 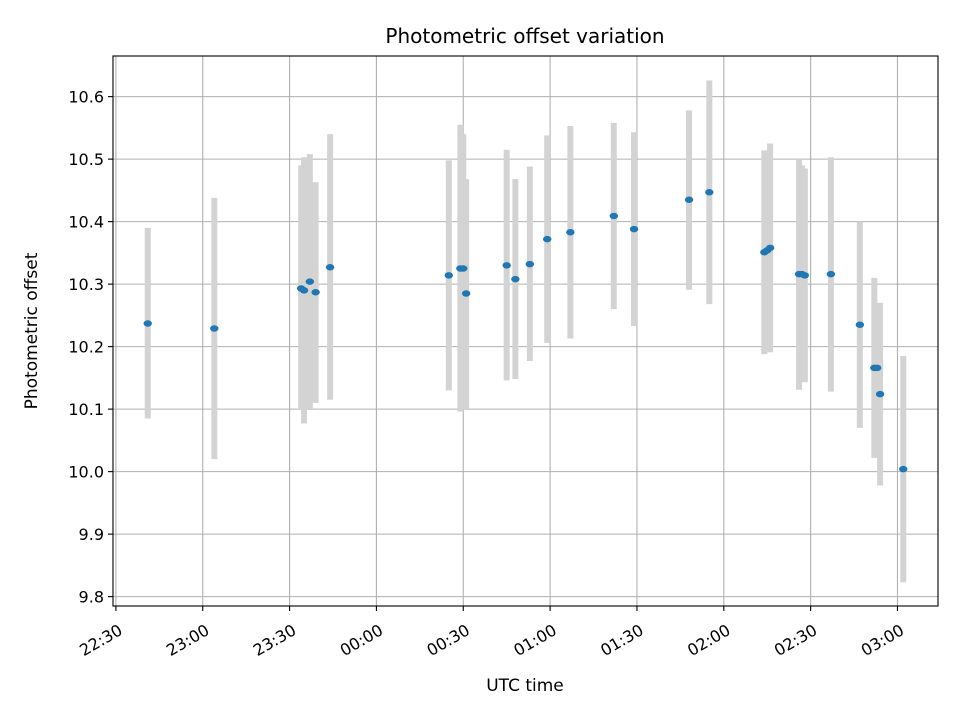 I want to click on chart-title: Photometric offset variation, so click(x=524, y=36).